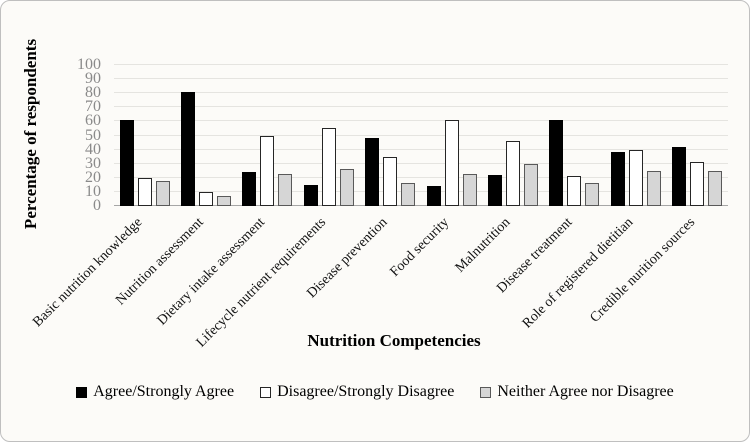 The image size is (750, 442). Describe the element at coordinates (483, 245) in the screenshot. I see `x-category-label: Malnutrition` at that location.